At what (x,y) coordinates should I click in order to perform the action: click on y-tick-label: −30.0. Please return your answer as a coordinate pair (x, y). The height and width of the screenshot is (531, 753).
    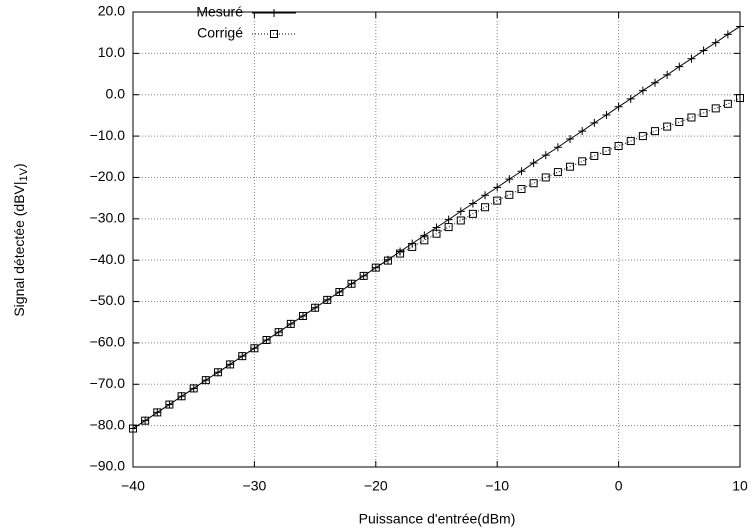
    Looking at the image, I should click on (108, 218).